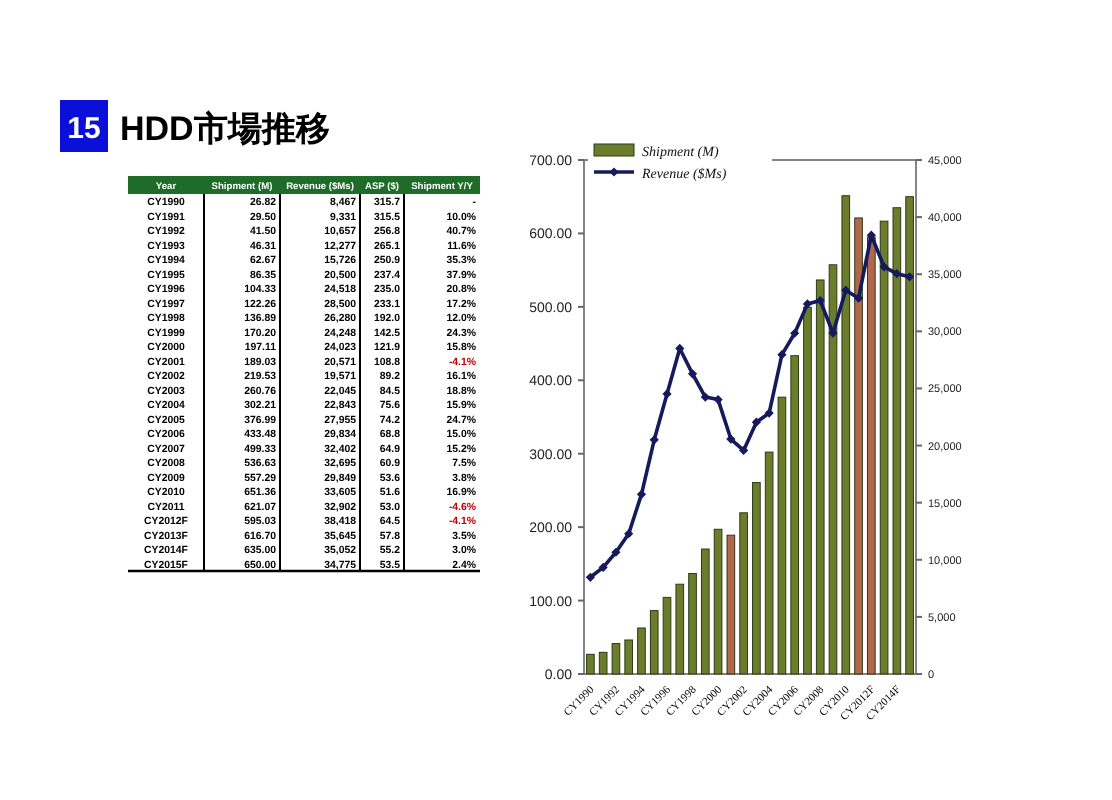 Image resolution: width=1112 pixels, height=800 pixels. I want to click on chart-title: HDD市場推移, so click(225, 129).